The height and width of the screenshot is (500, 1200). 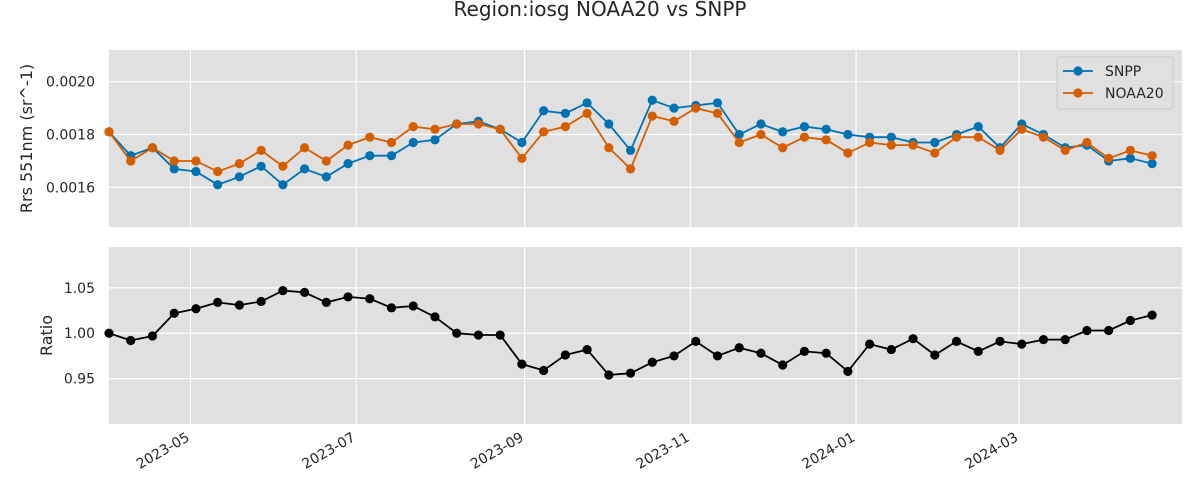 I want to click on y-tick-label: 0.0020, so click(x=70, y=83).